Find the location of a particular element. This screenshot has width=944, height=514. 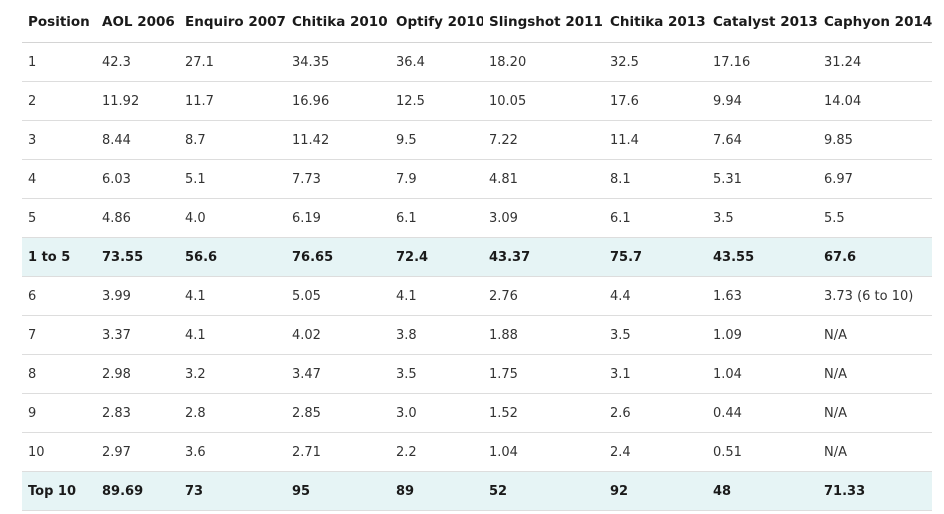

ctr-value-cell: 67.6 is located at coordinates (875, 257).